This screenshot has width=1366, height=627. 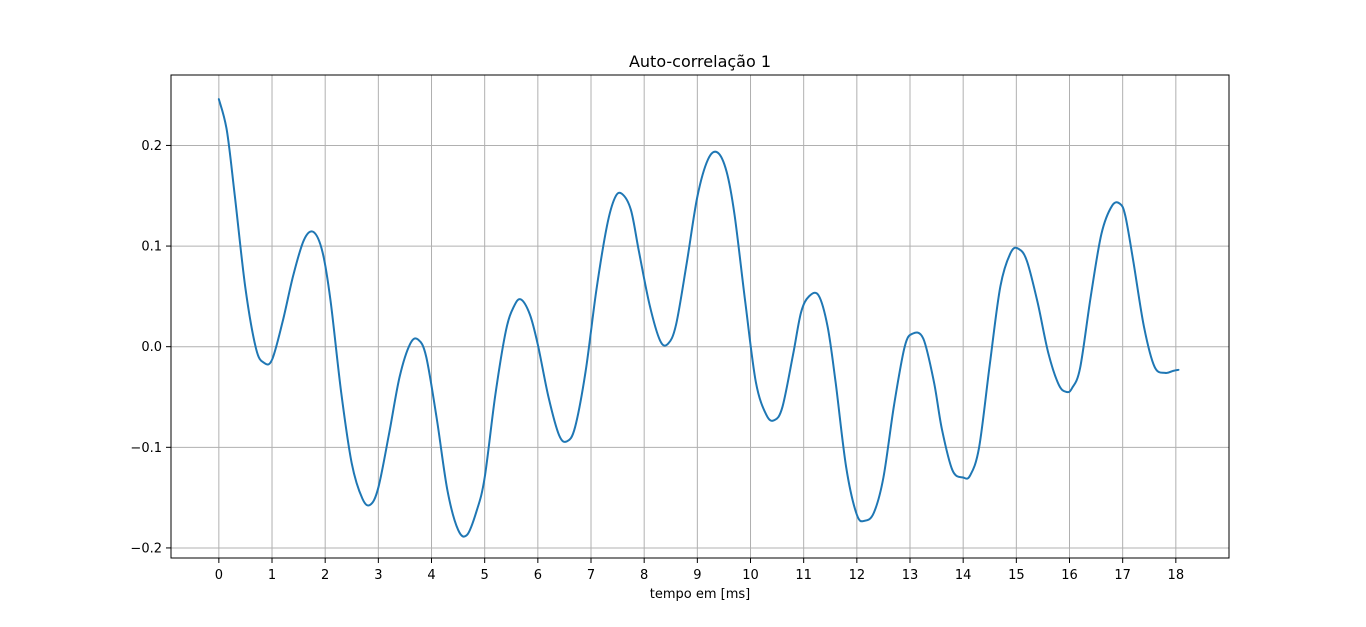 What do you see at coordinates (1122, 575) in the screenshot?
I see `x-tick-label: 17` at bounding box center [1122, 575].